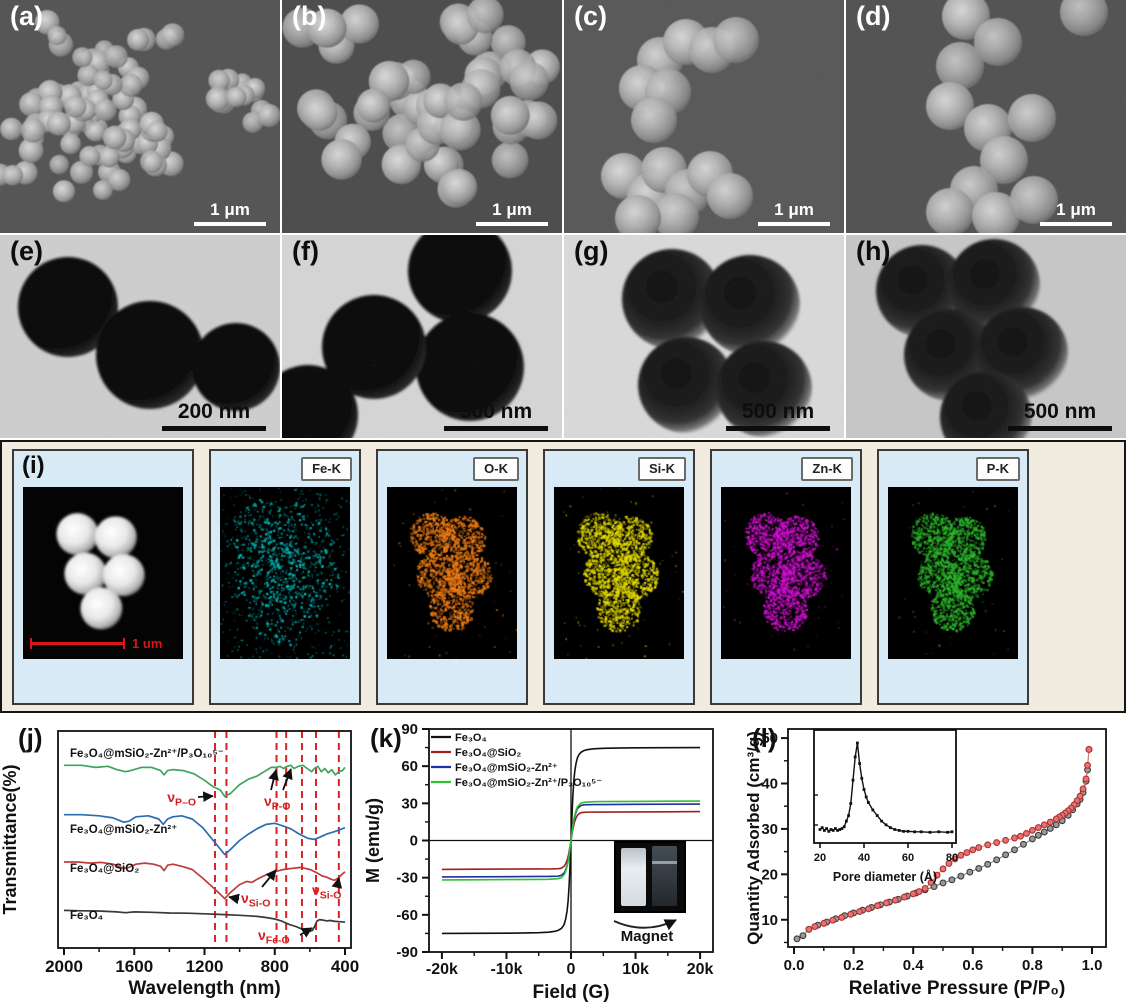 The height and width of the screenshot is (1003, 1126). Describe the element at coordinates (326, 892) in the screenshot. I see `svg-text: νSi-O` at that location.